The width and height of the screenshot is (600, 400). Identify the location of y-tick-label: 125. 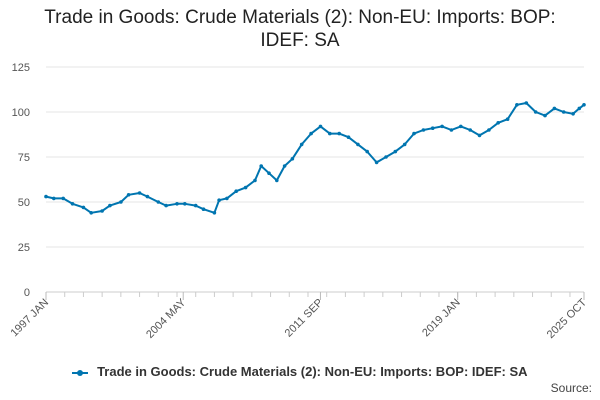
(21, 68).